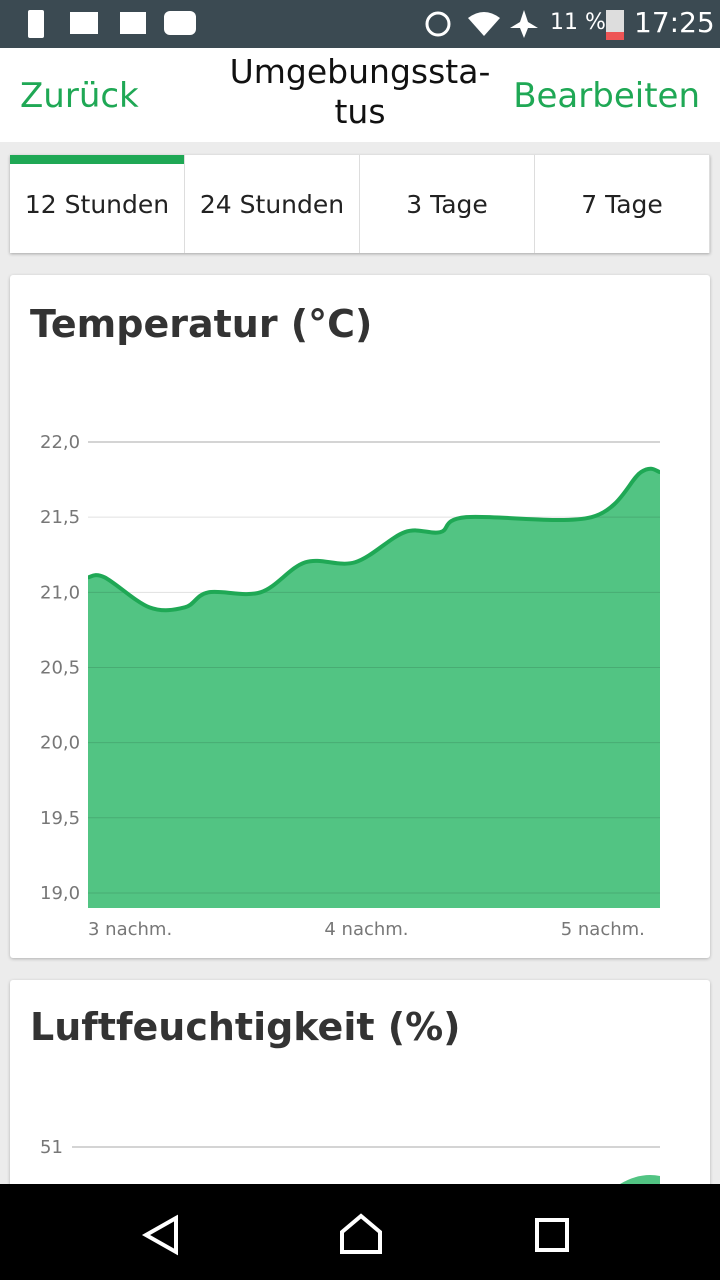  Describe the element at coordinates (366, 929) in the screenshot. I see `x-tick-label: 4 nachm.` at that location.